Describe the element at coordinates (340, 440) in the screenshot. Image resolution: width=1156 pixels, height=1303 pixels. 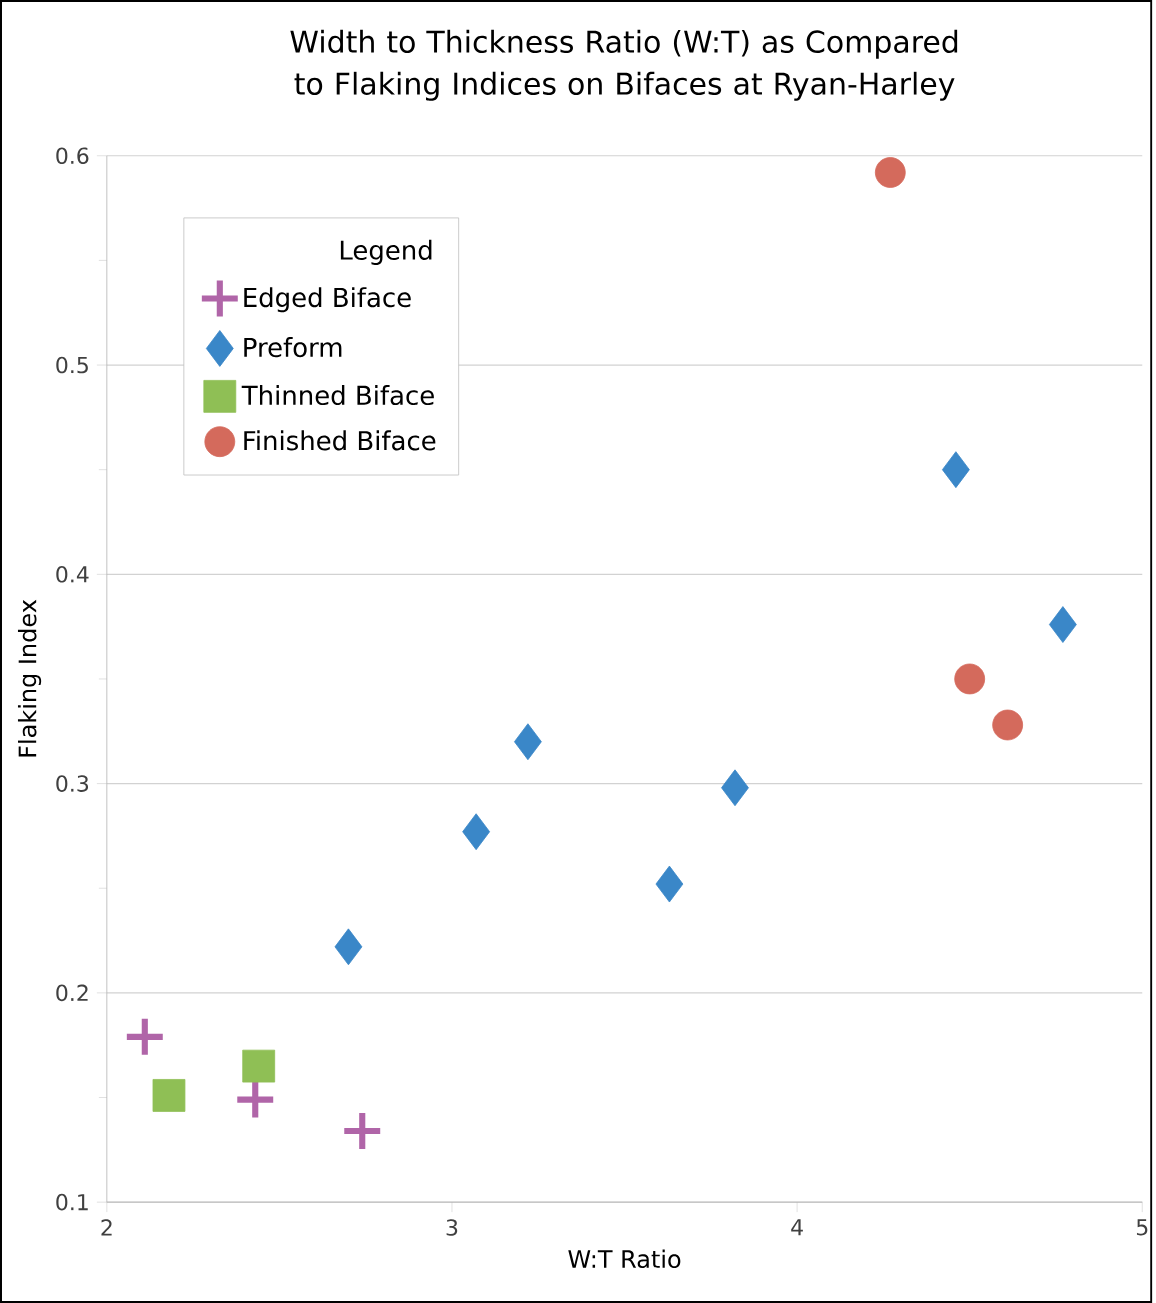
I see `legend-label: Finished Biface` at that location.